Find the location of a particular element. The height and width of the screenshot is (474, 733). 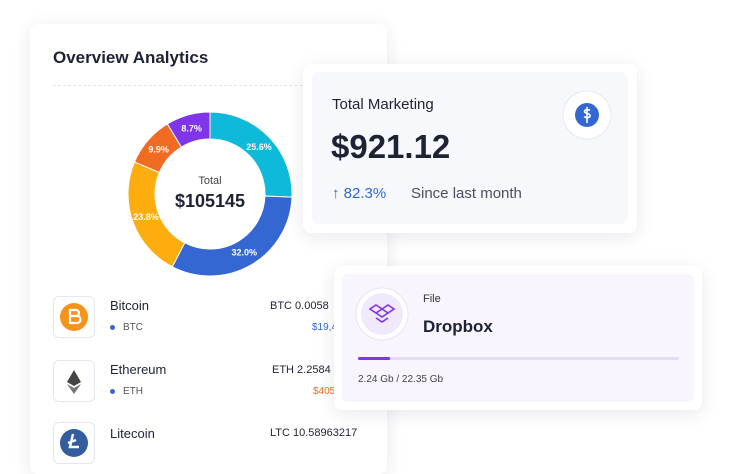

symbol-text: ETH is located at coordinates (133, 391).